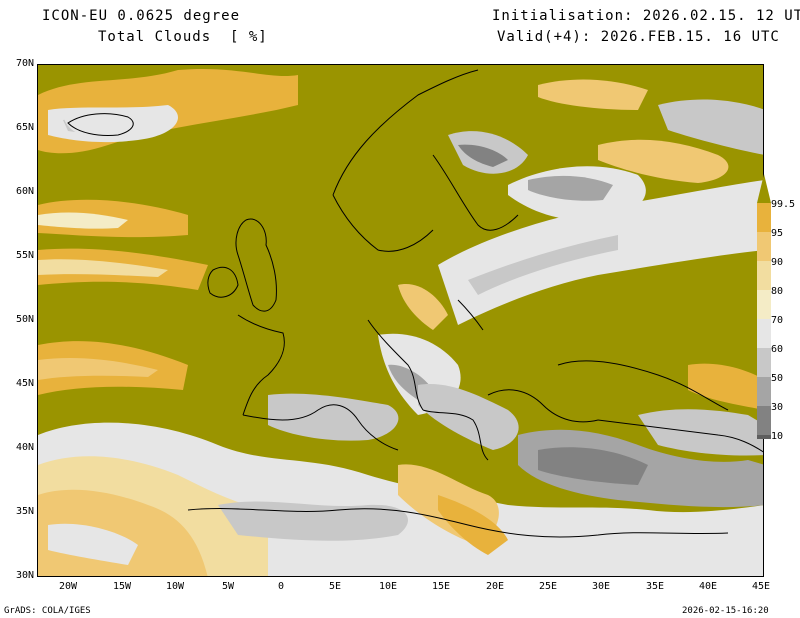 This screenshot has width=800, height=618. I want to click on colorbar, so click(764, 306).